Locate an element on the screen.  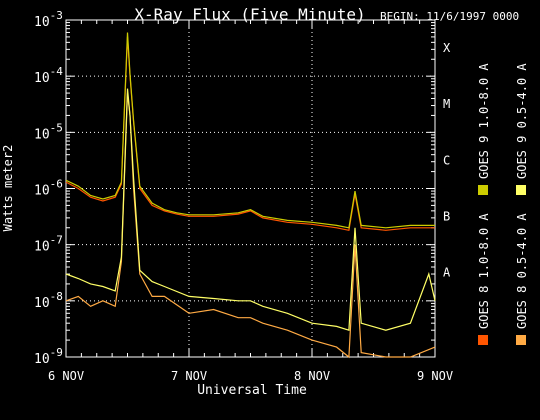
x-axis-label: Universal Time is located at coordinates (252, 390).